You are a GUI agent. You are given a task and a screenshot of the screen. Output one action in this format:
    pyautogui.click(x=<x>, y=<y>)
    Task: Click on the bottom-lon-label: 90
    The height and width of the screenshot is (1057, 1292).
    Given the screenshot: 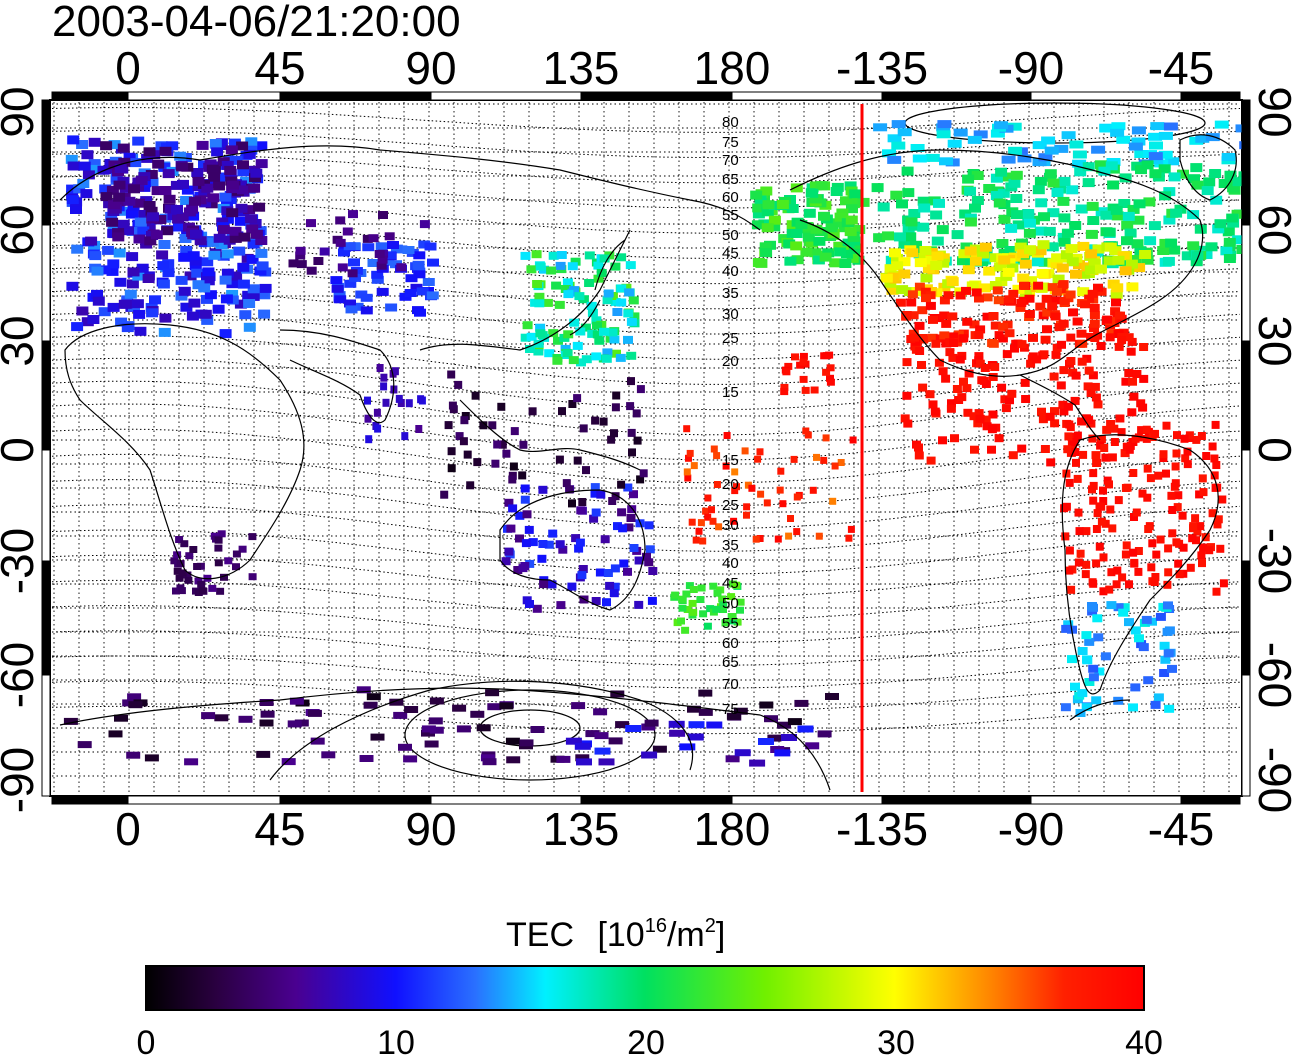 What is the action you would take?
    pyautogui.click(x=430, y=829)
    